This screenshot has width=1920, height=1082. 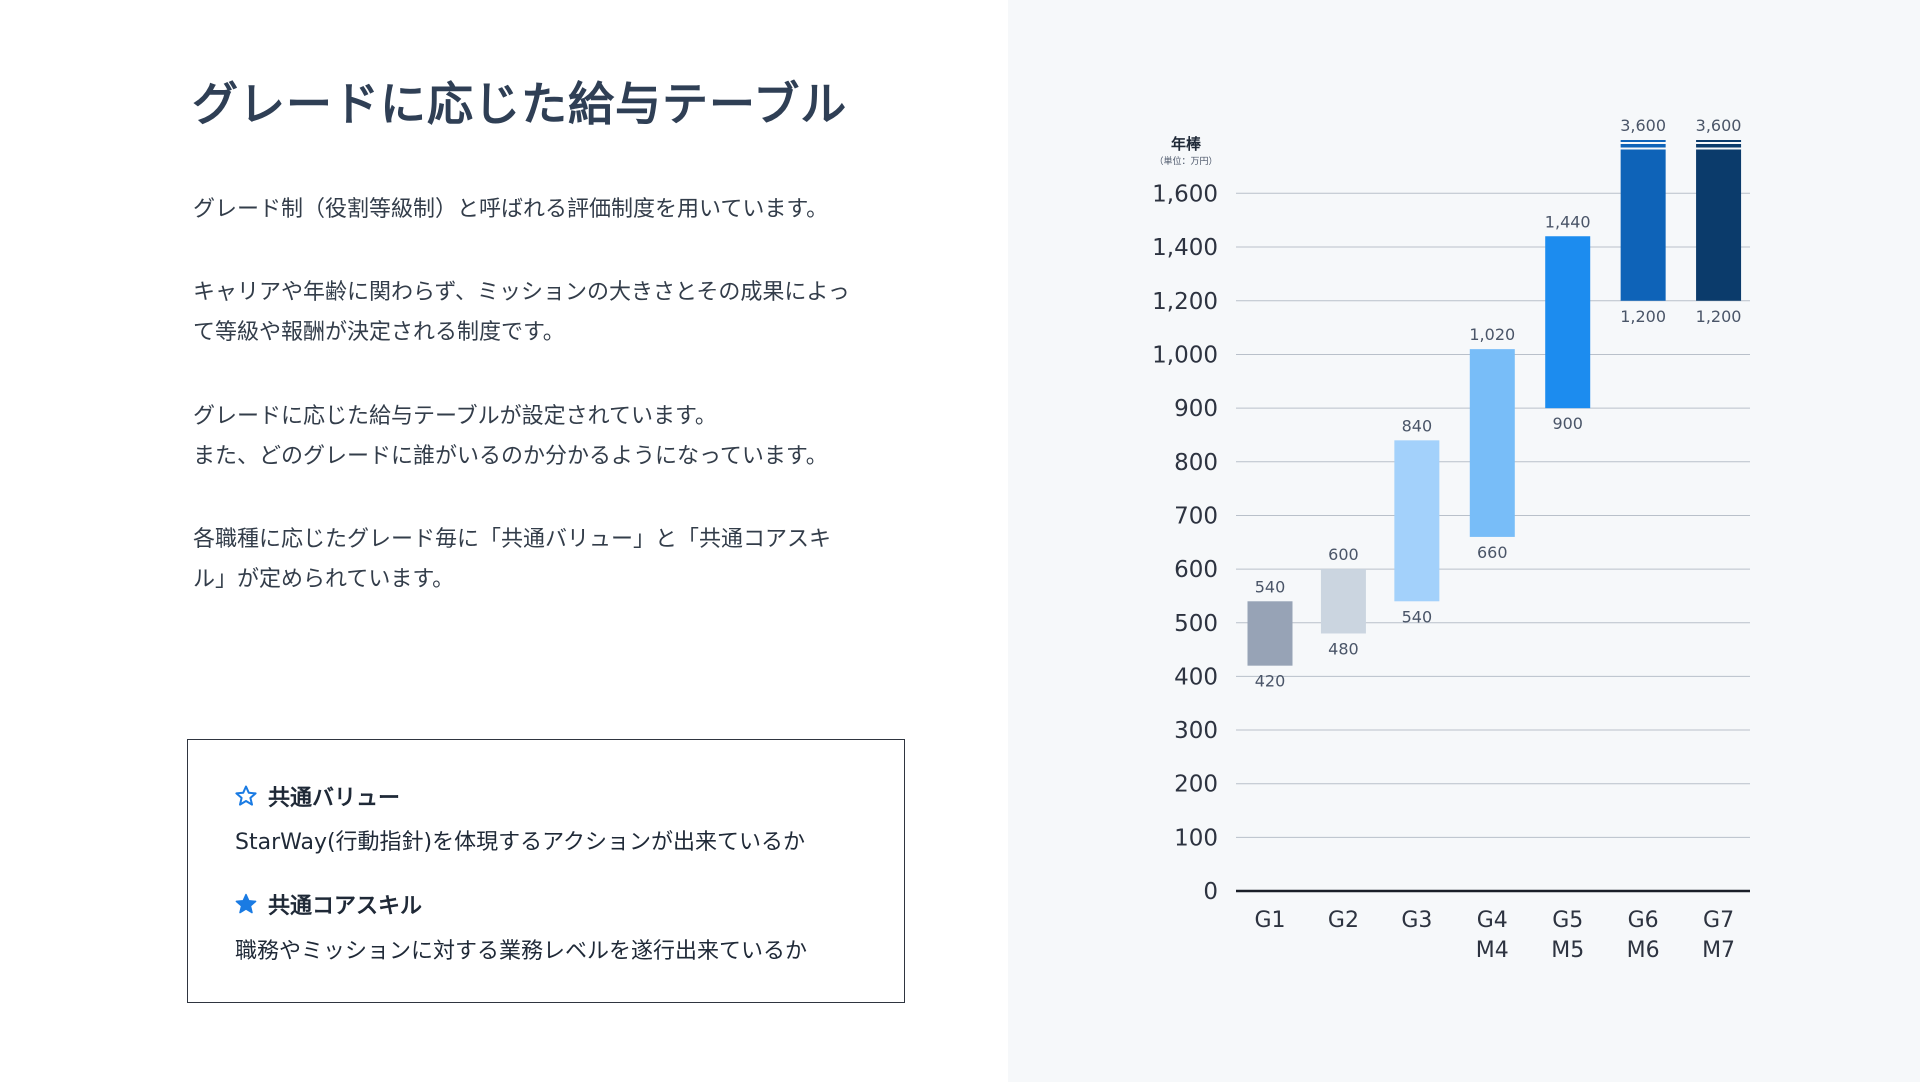 What do you see at coordinates (1567, 950) in the screenshot?
I see `x-tick-label: M5` at bounding box center [1567, 950].